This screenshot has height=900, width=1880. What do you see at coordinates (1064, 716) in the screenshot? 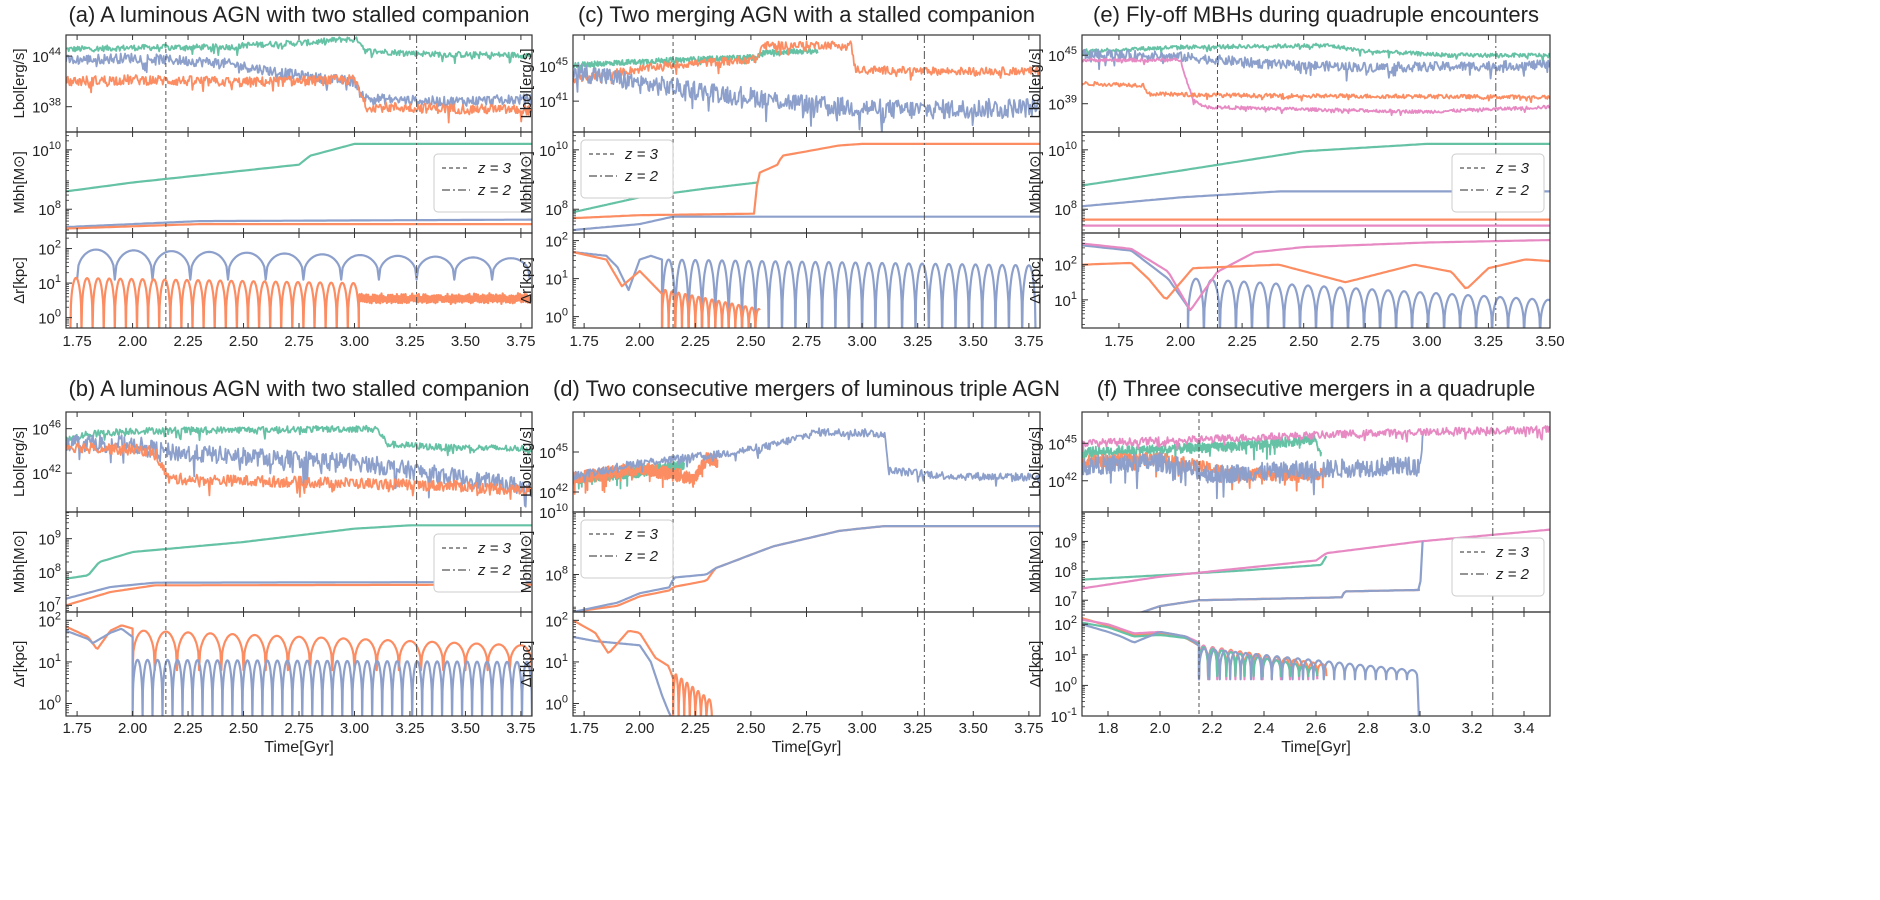
I see `y-tick-label: 10⁻¹` at bounding box center [1064, 716].